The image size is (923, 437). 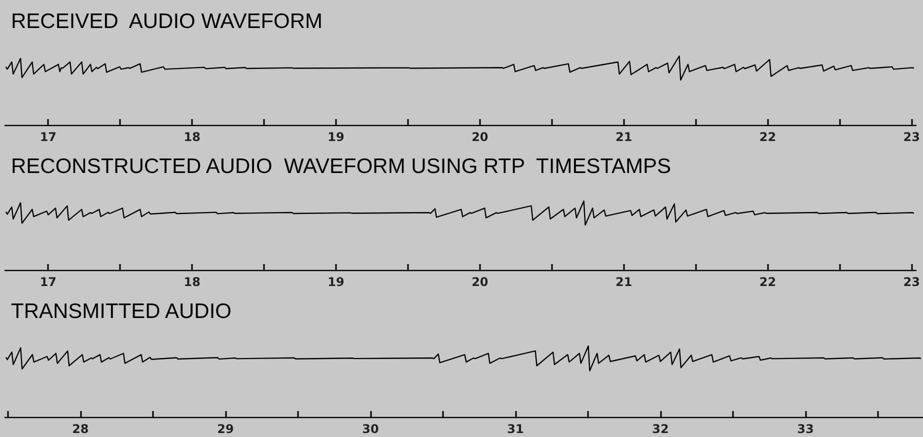 What do you see at coordinates (167, 21) in the screenshot?
I see `chart-title: RECEIVED AUDIO WAVEFORM` at bounding box center [167, 21].